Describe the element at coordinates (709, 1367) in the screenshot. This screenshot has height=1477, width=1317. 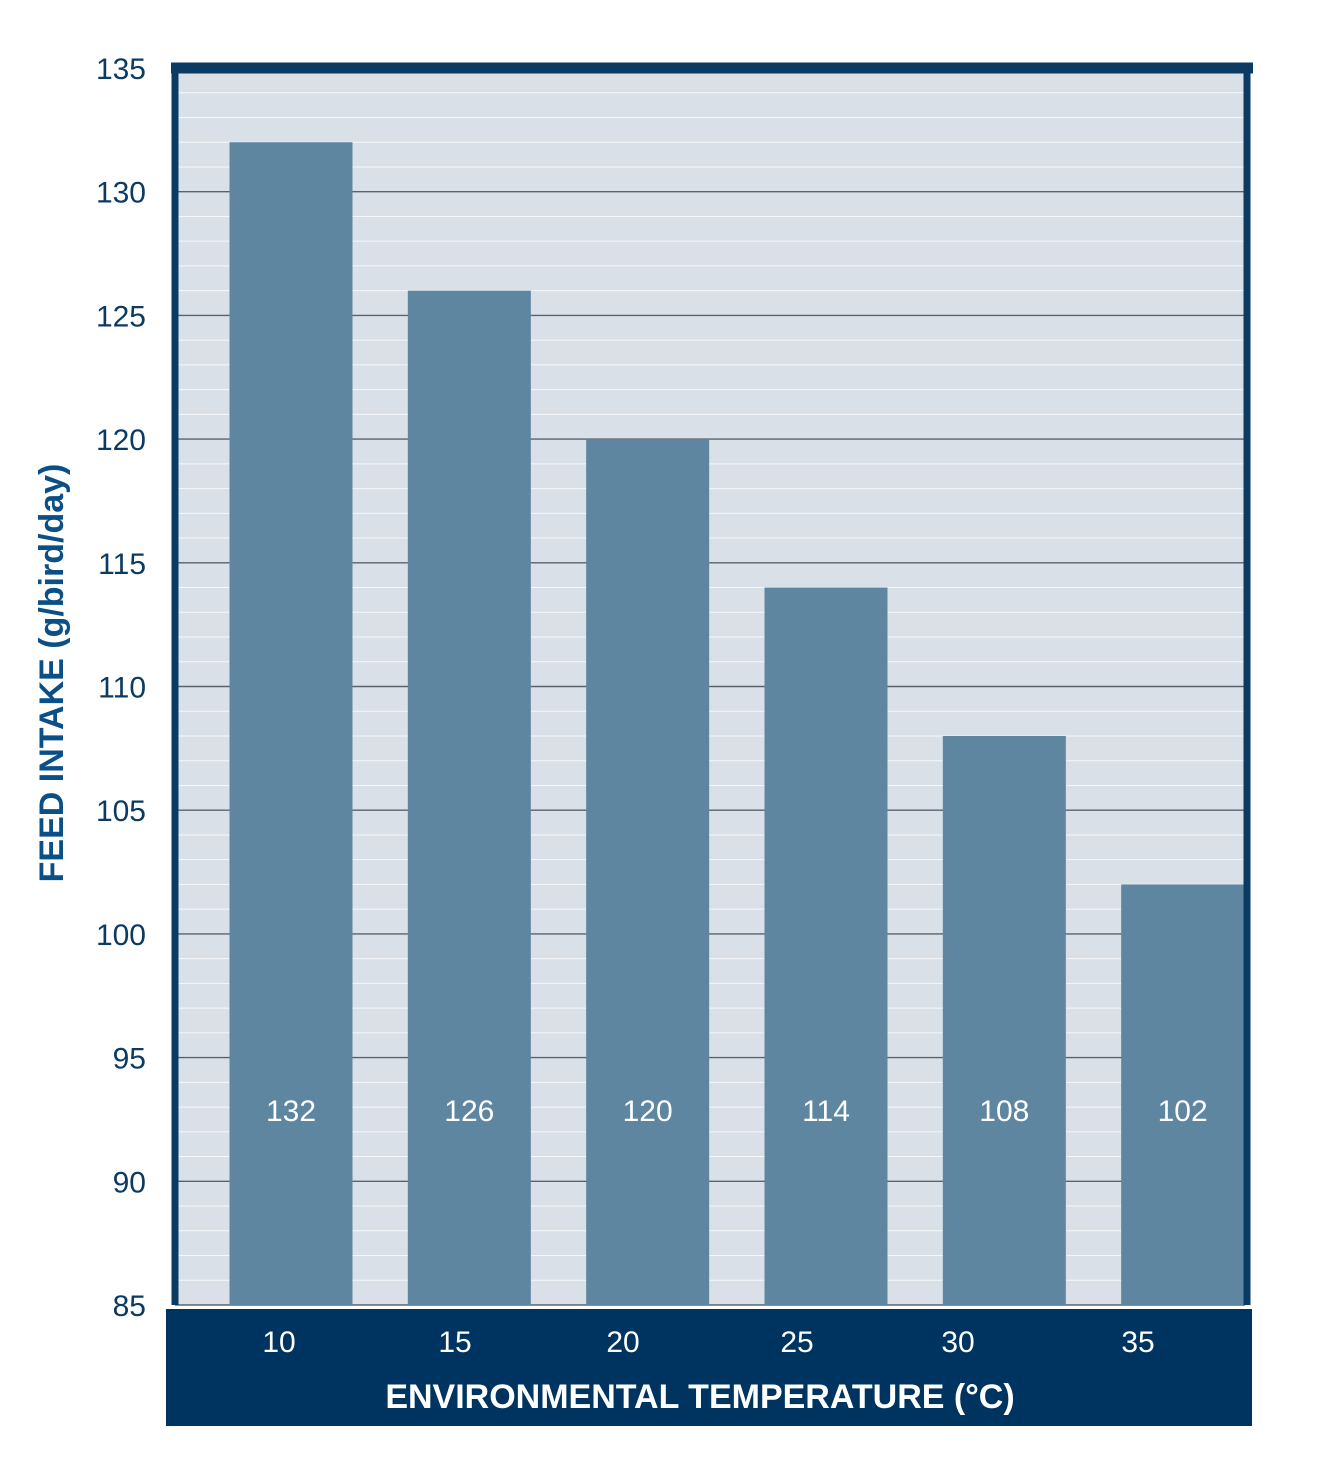
I see `x-axis-band` at that location.